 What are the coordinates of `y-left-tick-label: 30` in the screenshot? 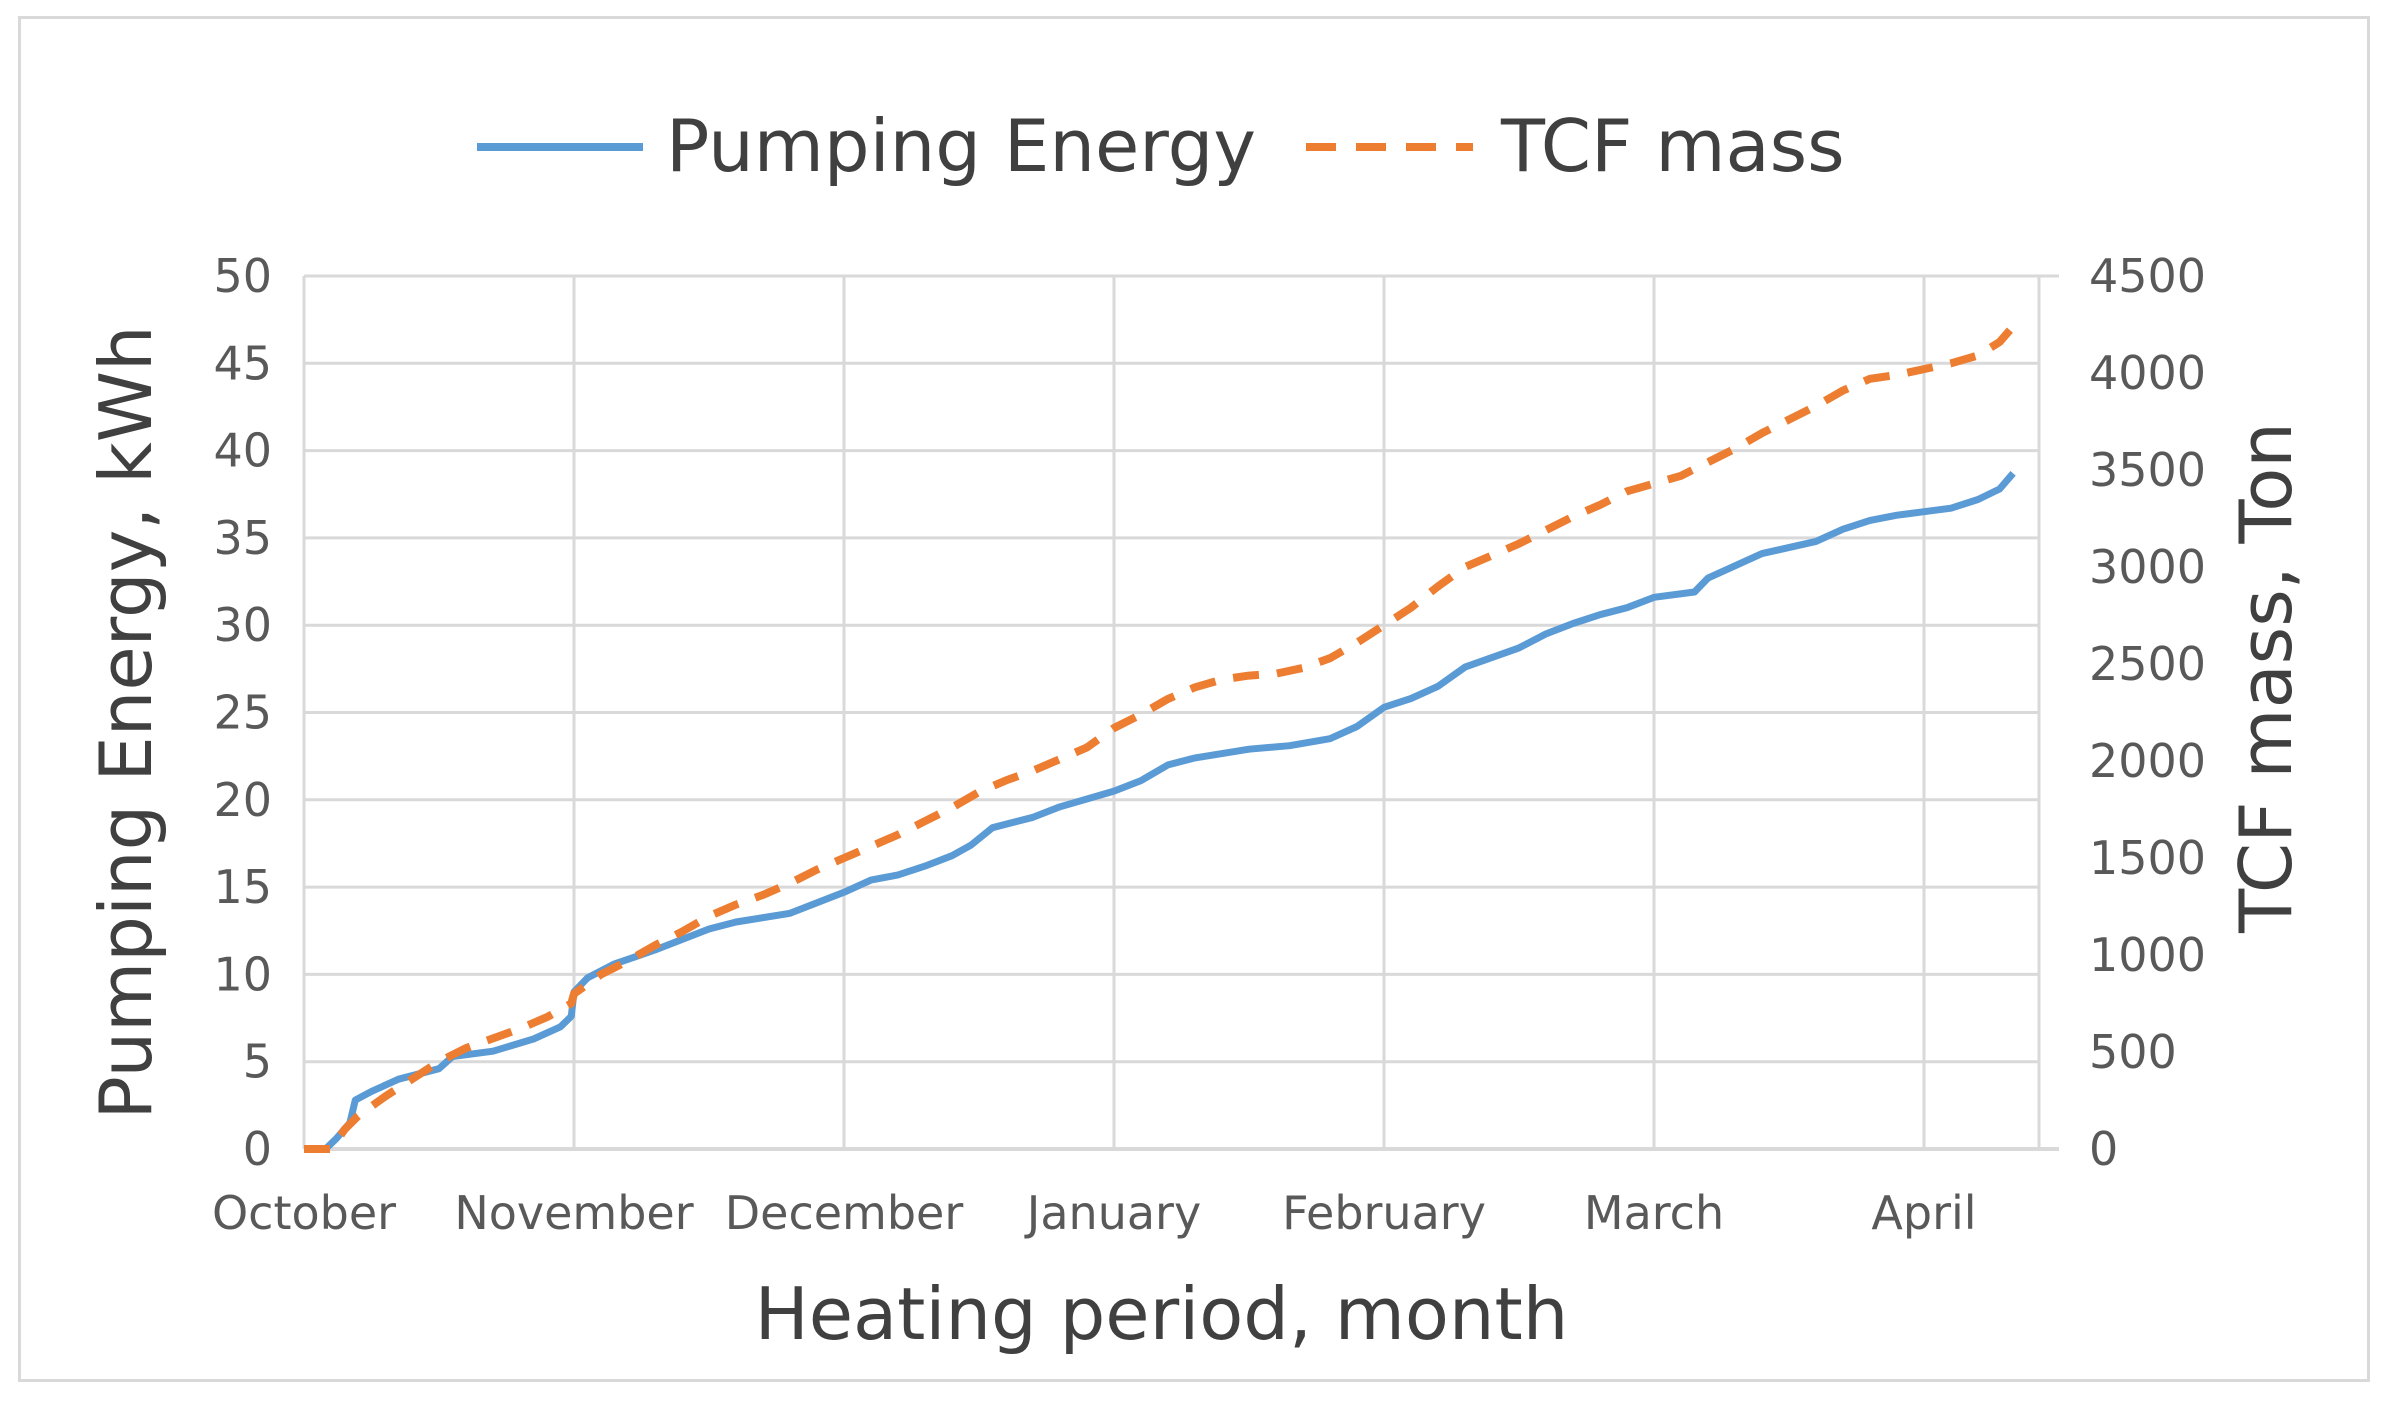 It's located at (242, 625).